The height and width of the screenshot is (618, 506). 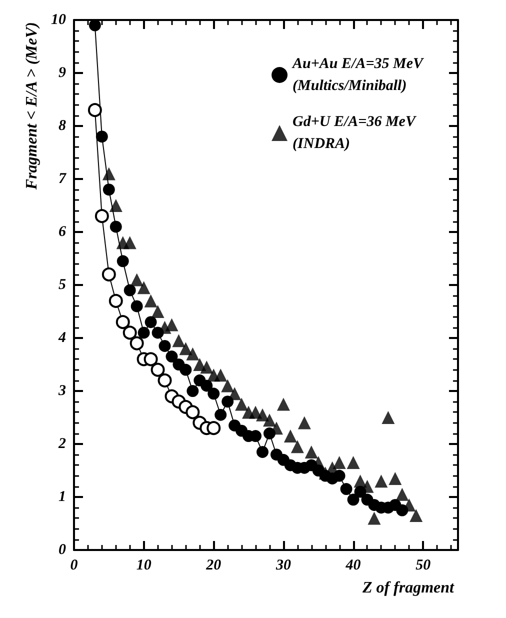 What do you see at coordinates (213, 566) in the screenshot?
I see `x-tick-label: 20` at bounding box center [213, 566].